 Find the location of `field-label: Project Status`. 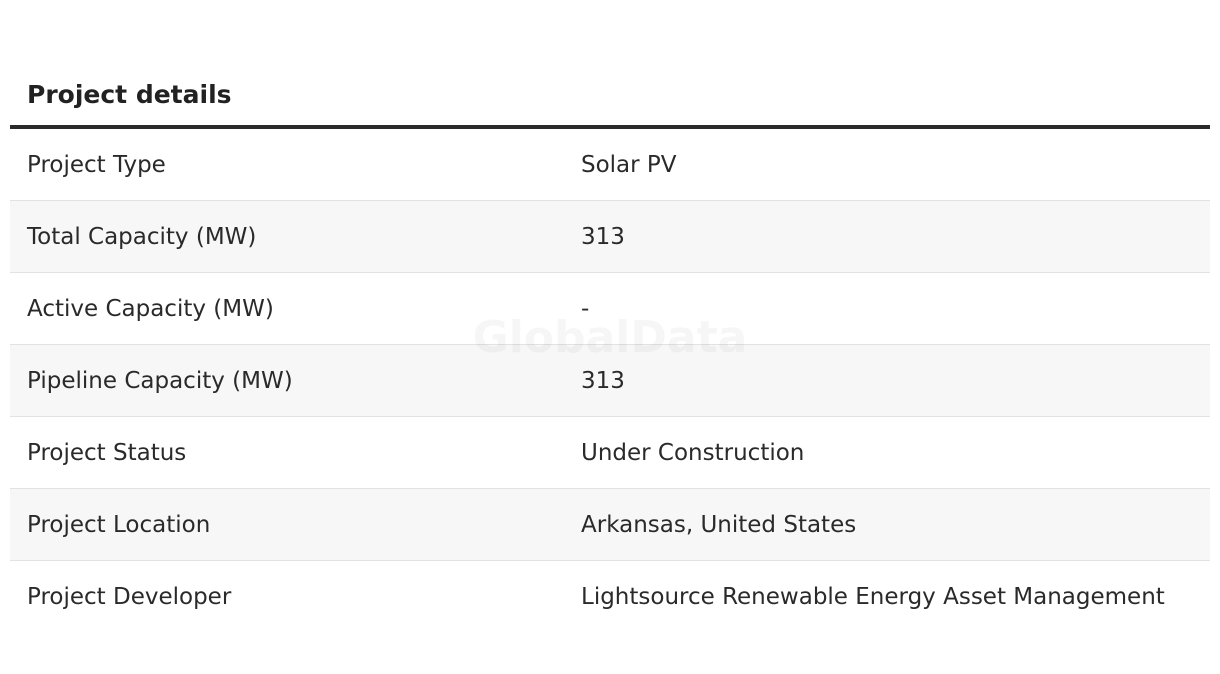

field-label: Project Status is located at coordinates (107, 453).